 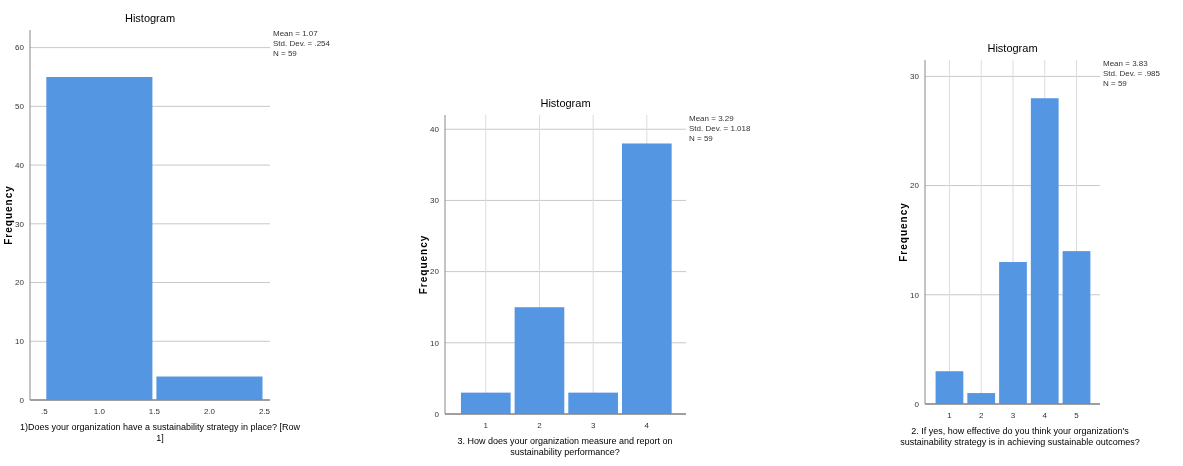 I want to click on text: Mean = 3.83, so click(x=1126, y=63).